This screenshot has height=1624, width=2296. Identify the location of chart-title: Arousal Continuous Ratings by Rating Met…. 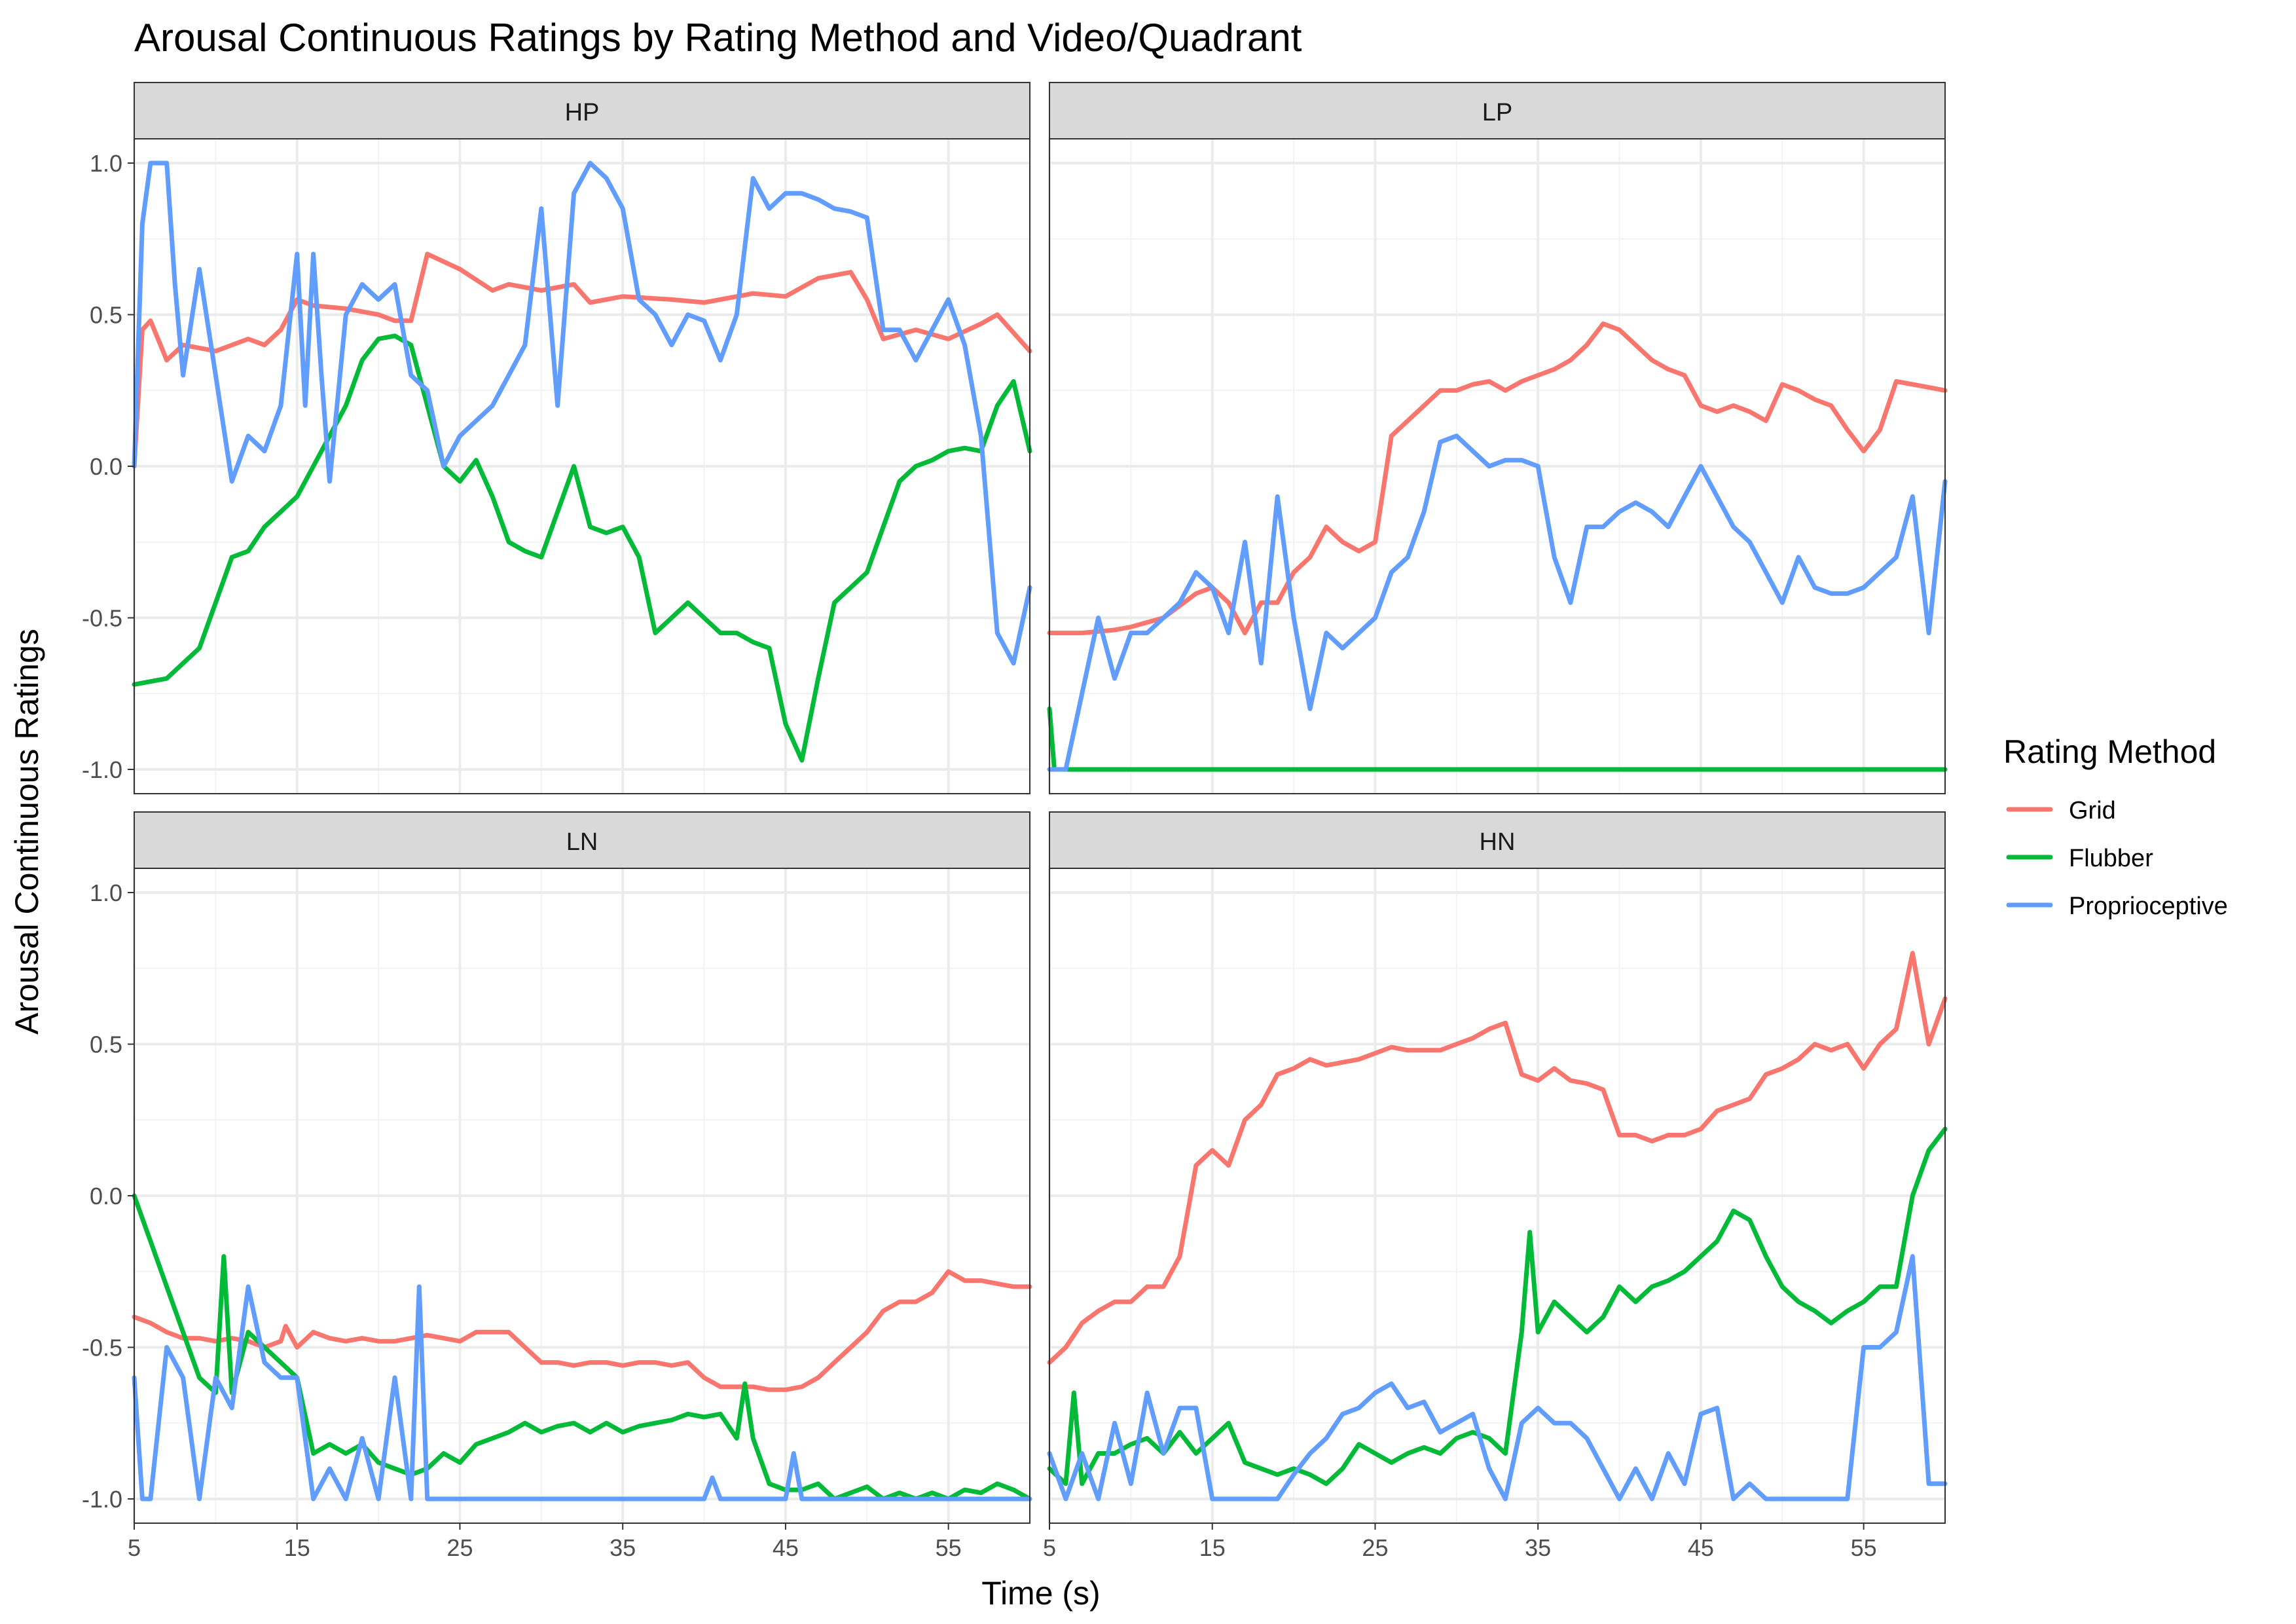
(718, 38).